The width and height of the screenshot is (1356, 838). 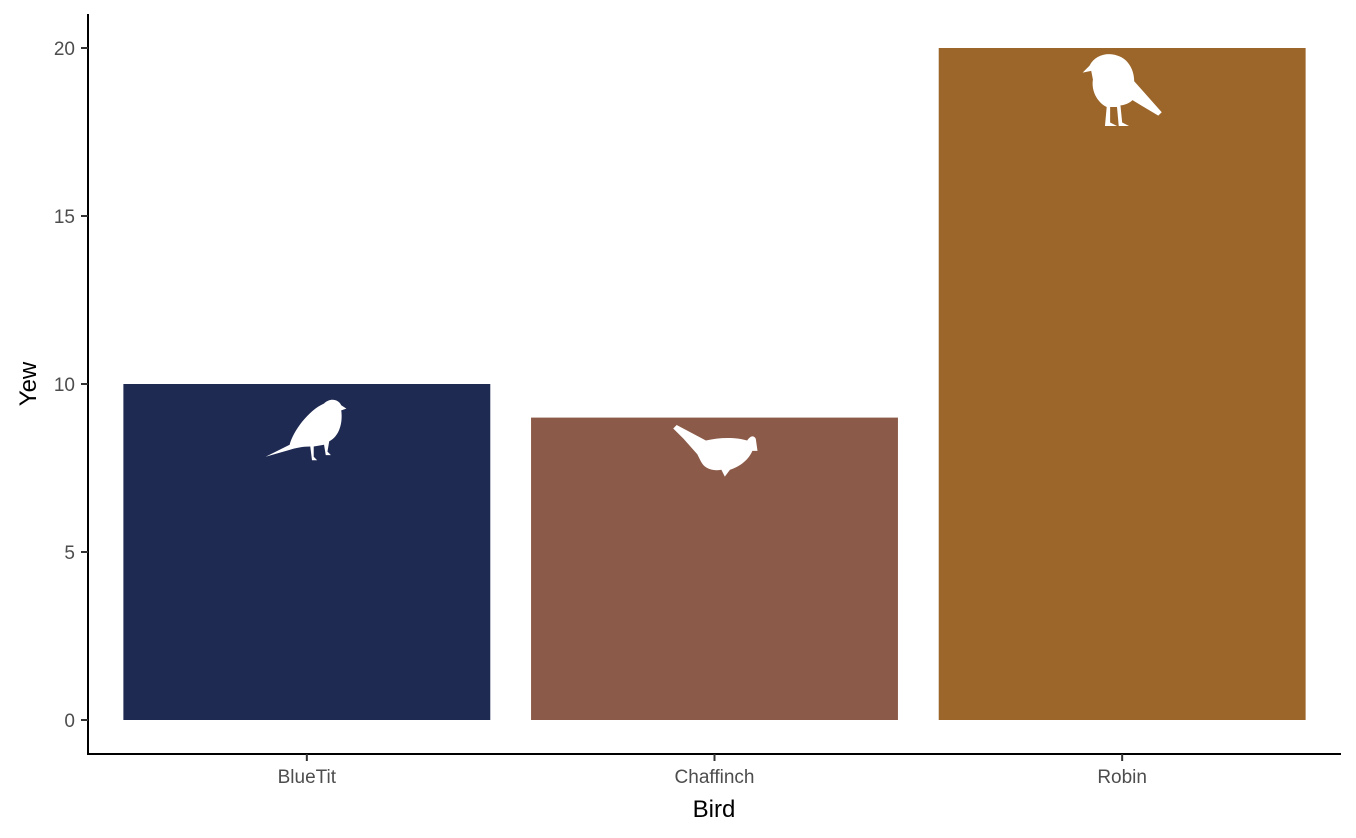 I want to click on robin-silhouette-icon, so click(x=1122, y=90).